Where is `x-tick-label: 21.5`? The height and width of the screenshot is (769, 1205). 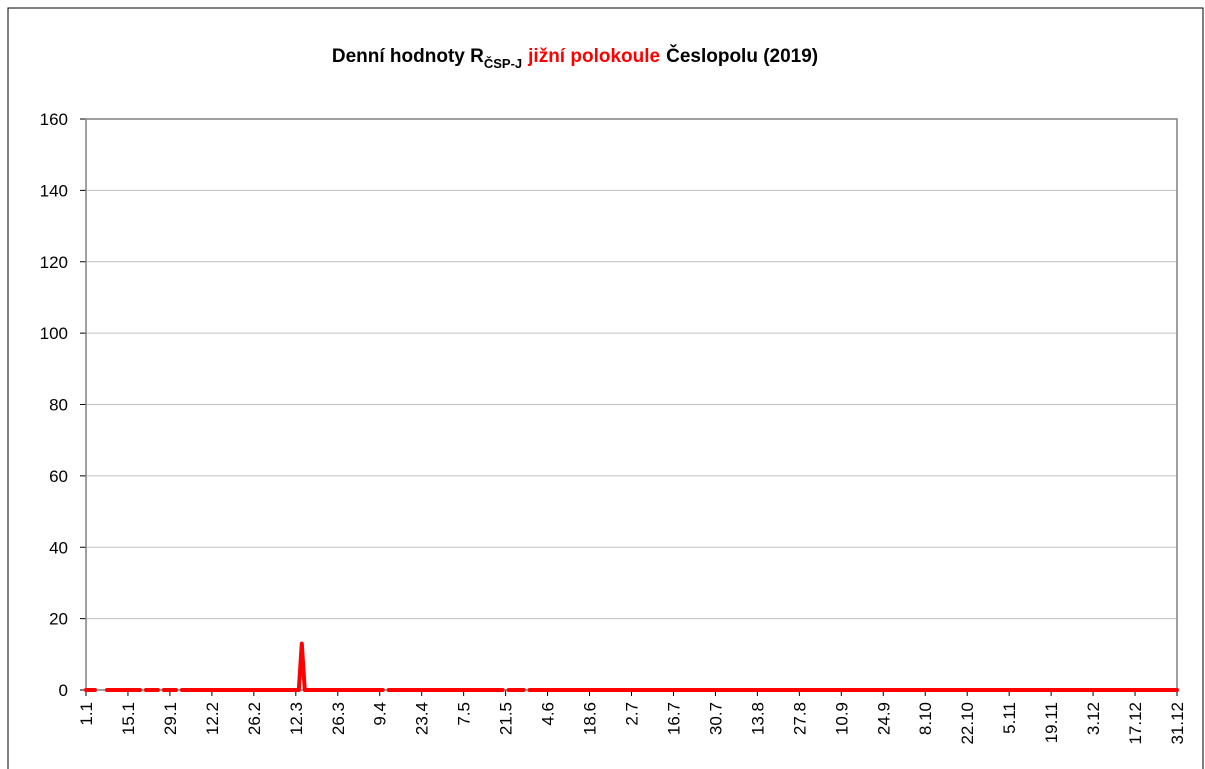
x-tick-label: 21.5 is located at coordinates (506, 718).